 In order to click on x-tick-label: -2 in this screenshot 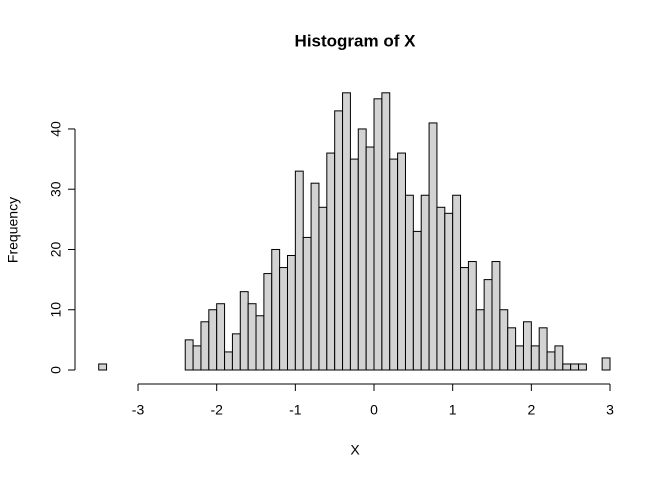, I will do `click(216, 410)`.